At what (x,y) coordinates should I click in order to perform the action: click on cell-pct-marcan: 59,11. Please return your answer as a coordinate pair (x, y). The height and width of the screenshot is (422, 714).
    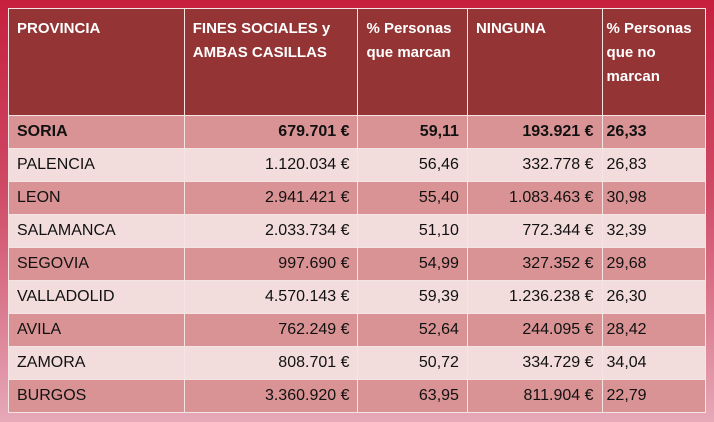
    Looking at the image, I should click on (412, 132).